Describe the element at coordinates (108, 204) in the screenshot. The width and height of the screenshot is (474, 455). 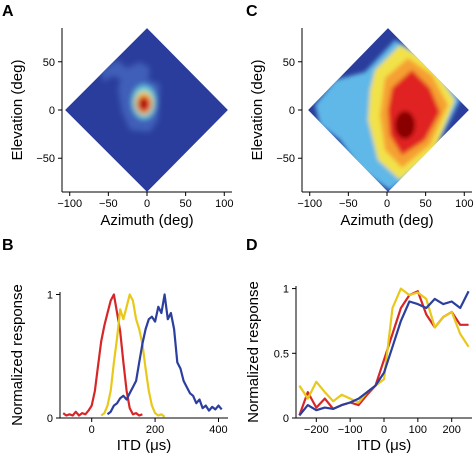
I see `x-tick-label-a: −50` at that location.